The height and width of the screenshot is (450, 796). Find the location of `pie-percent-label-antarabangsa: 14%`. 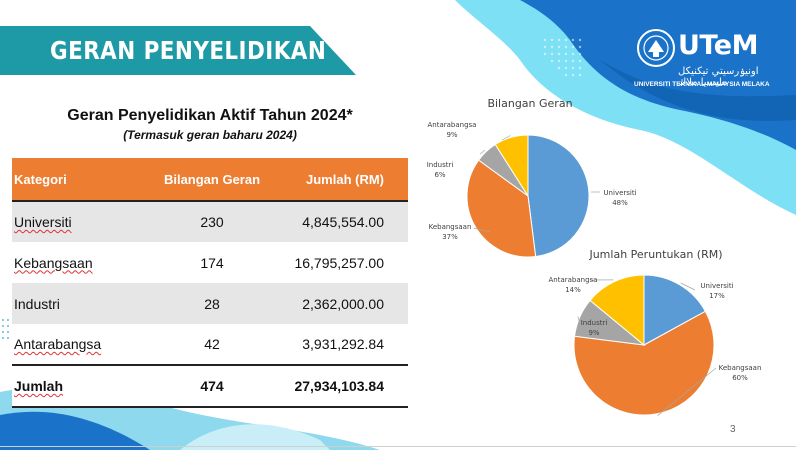

pie-percent-label-antarabangsa: 14% is located at coordinates (573, 290).